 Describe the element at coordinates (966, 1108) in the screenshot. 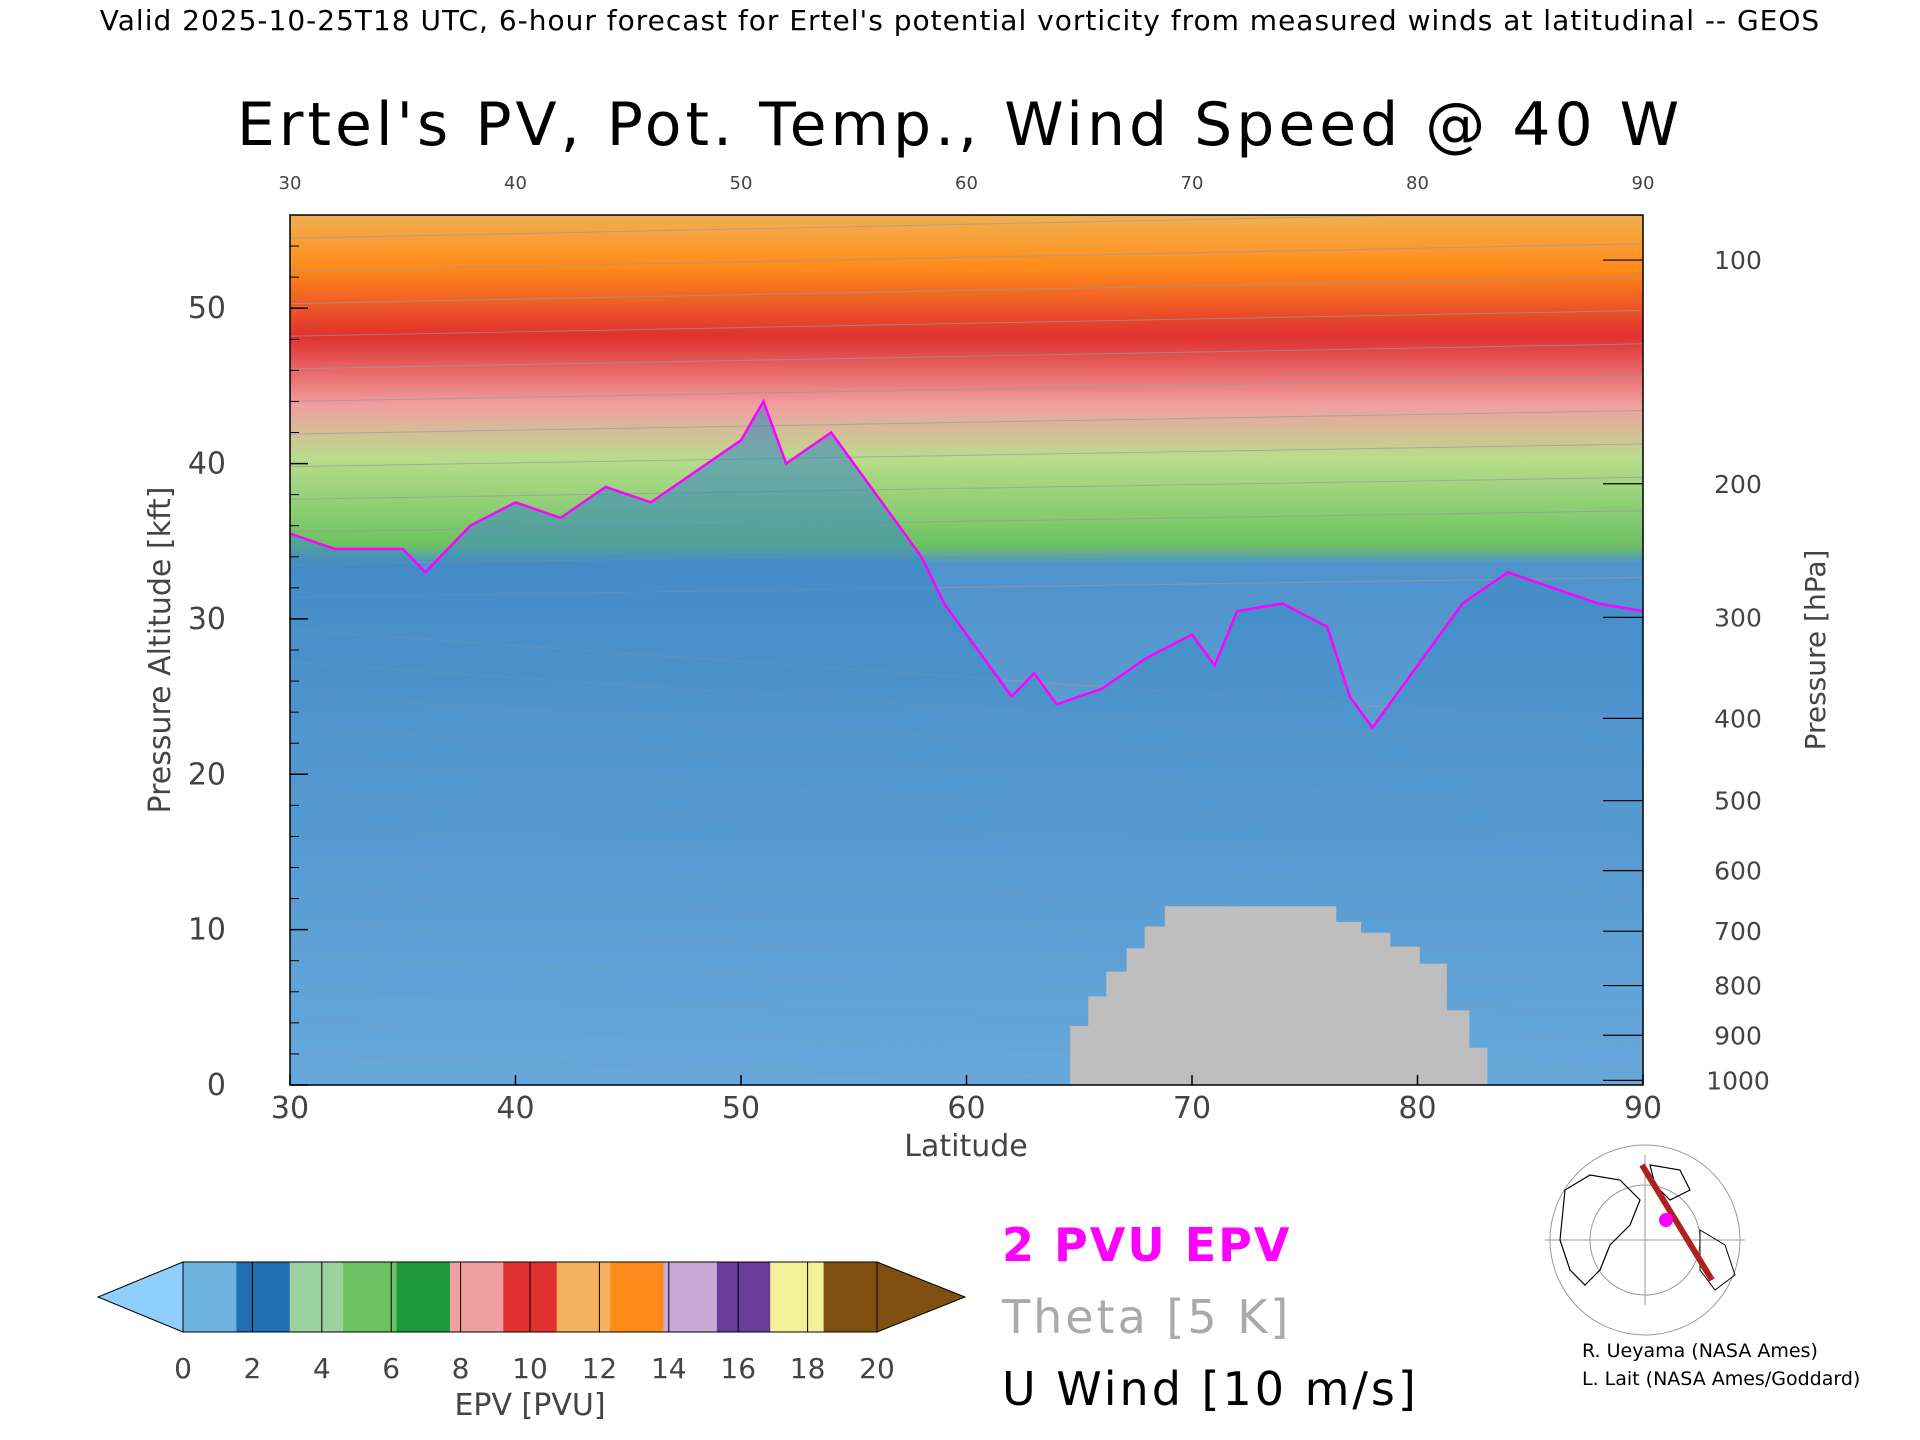

I see `x-tick-label: 60` at that location.